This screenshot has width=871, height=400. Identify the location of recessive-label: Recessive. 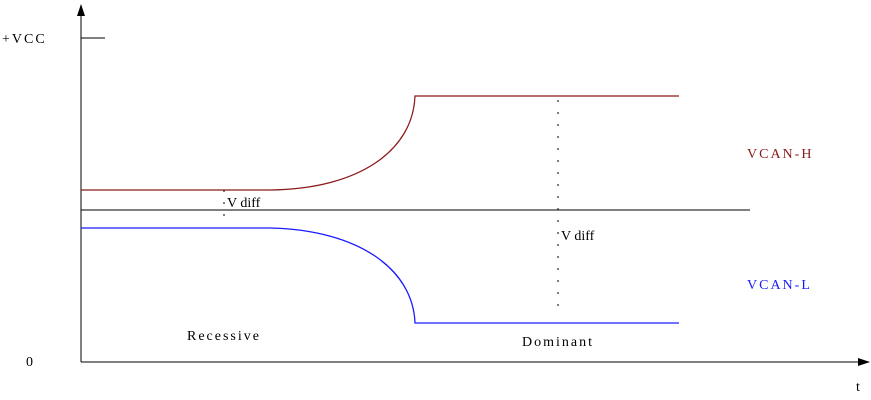
(224, 336).